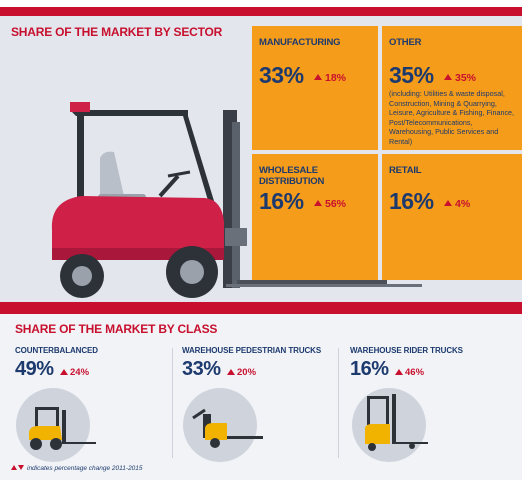  I want to click on sector-title: RETAIL, so click(405, 170).